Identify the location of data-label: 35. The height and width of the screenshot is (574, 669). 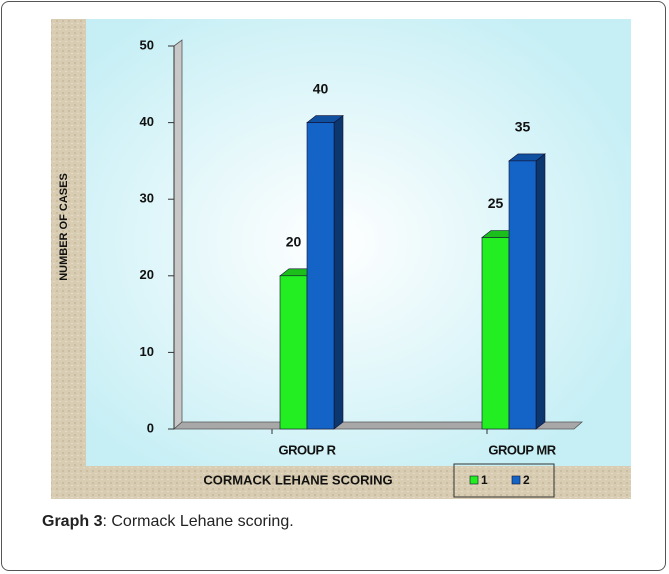
(523, 127).